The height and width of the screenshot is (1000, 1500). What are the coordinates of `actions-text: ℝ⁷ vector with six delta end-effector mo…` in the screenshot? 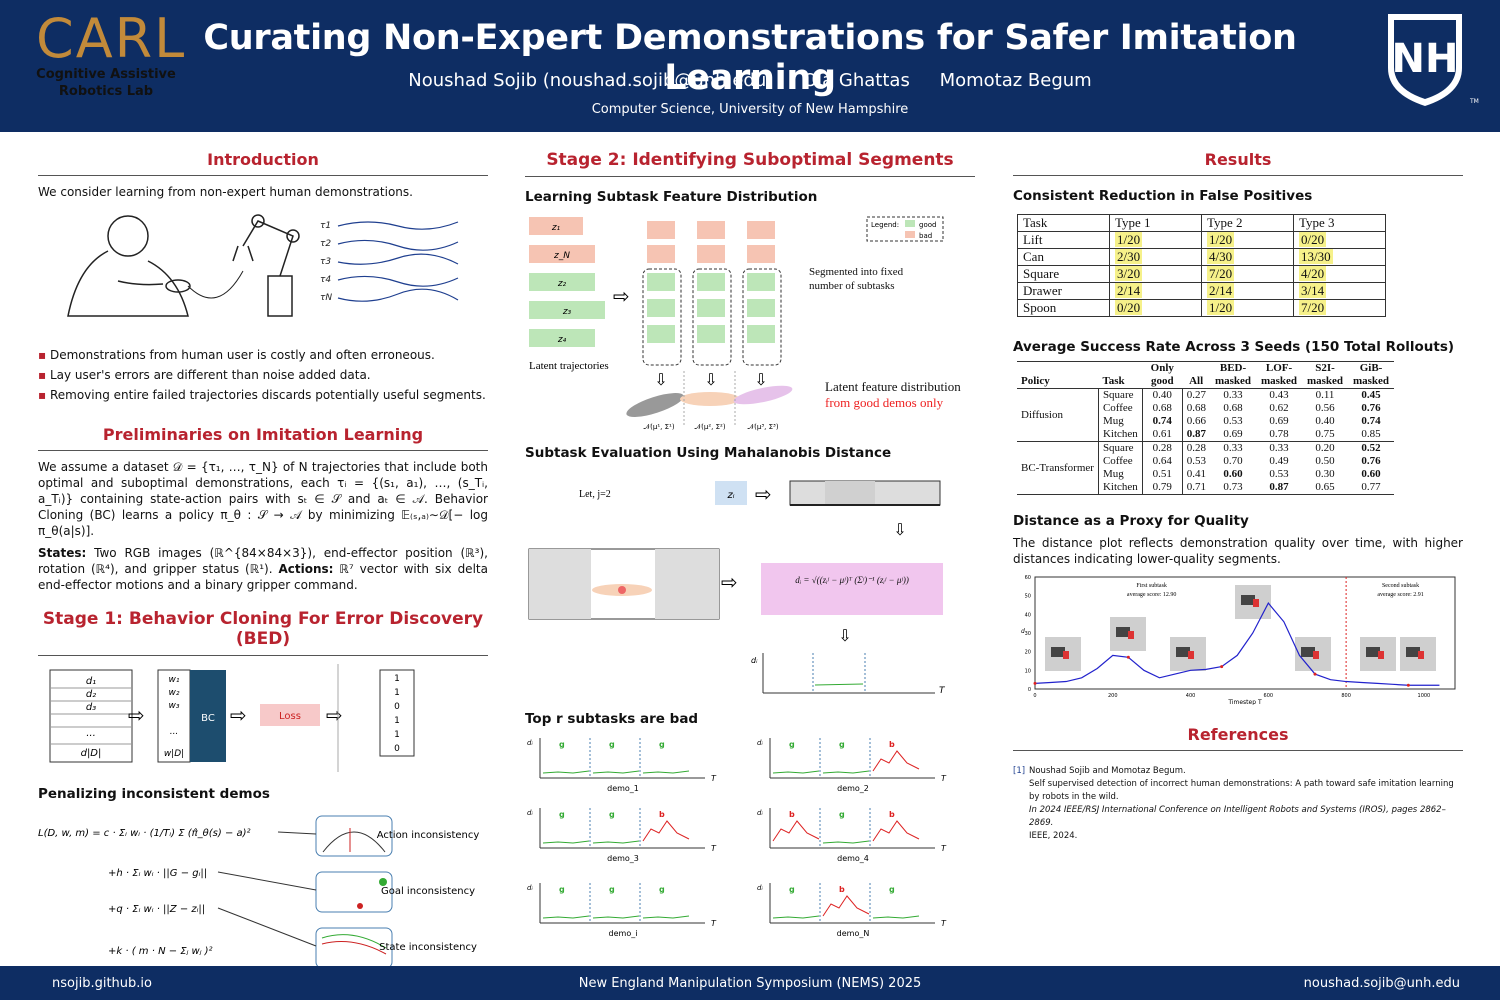 It's located at (263, 577).